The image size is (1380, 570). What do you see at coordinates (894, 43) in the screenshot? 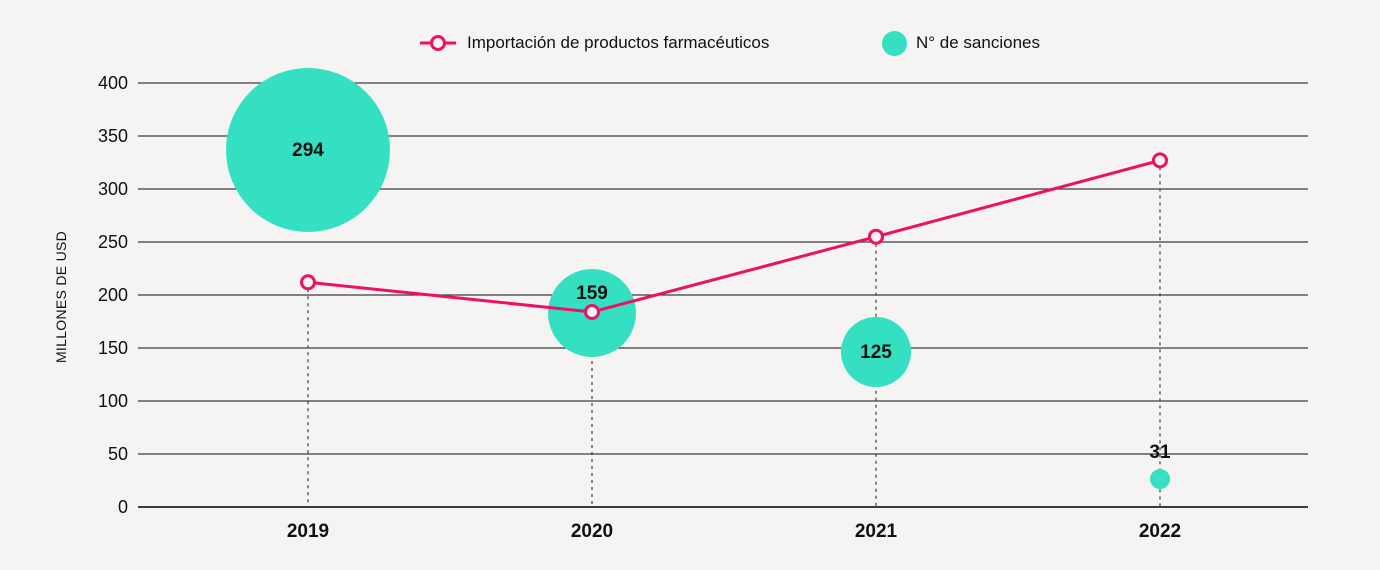
I see `bubble-series-icon` at bounding box center [894, 43].